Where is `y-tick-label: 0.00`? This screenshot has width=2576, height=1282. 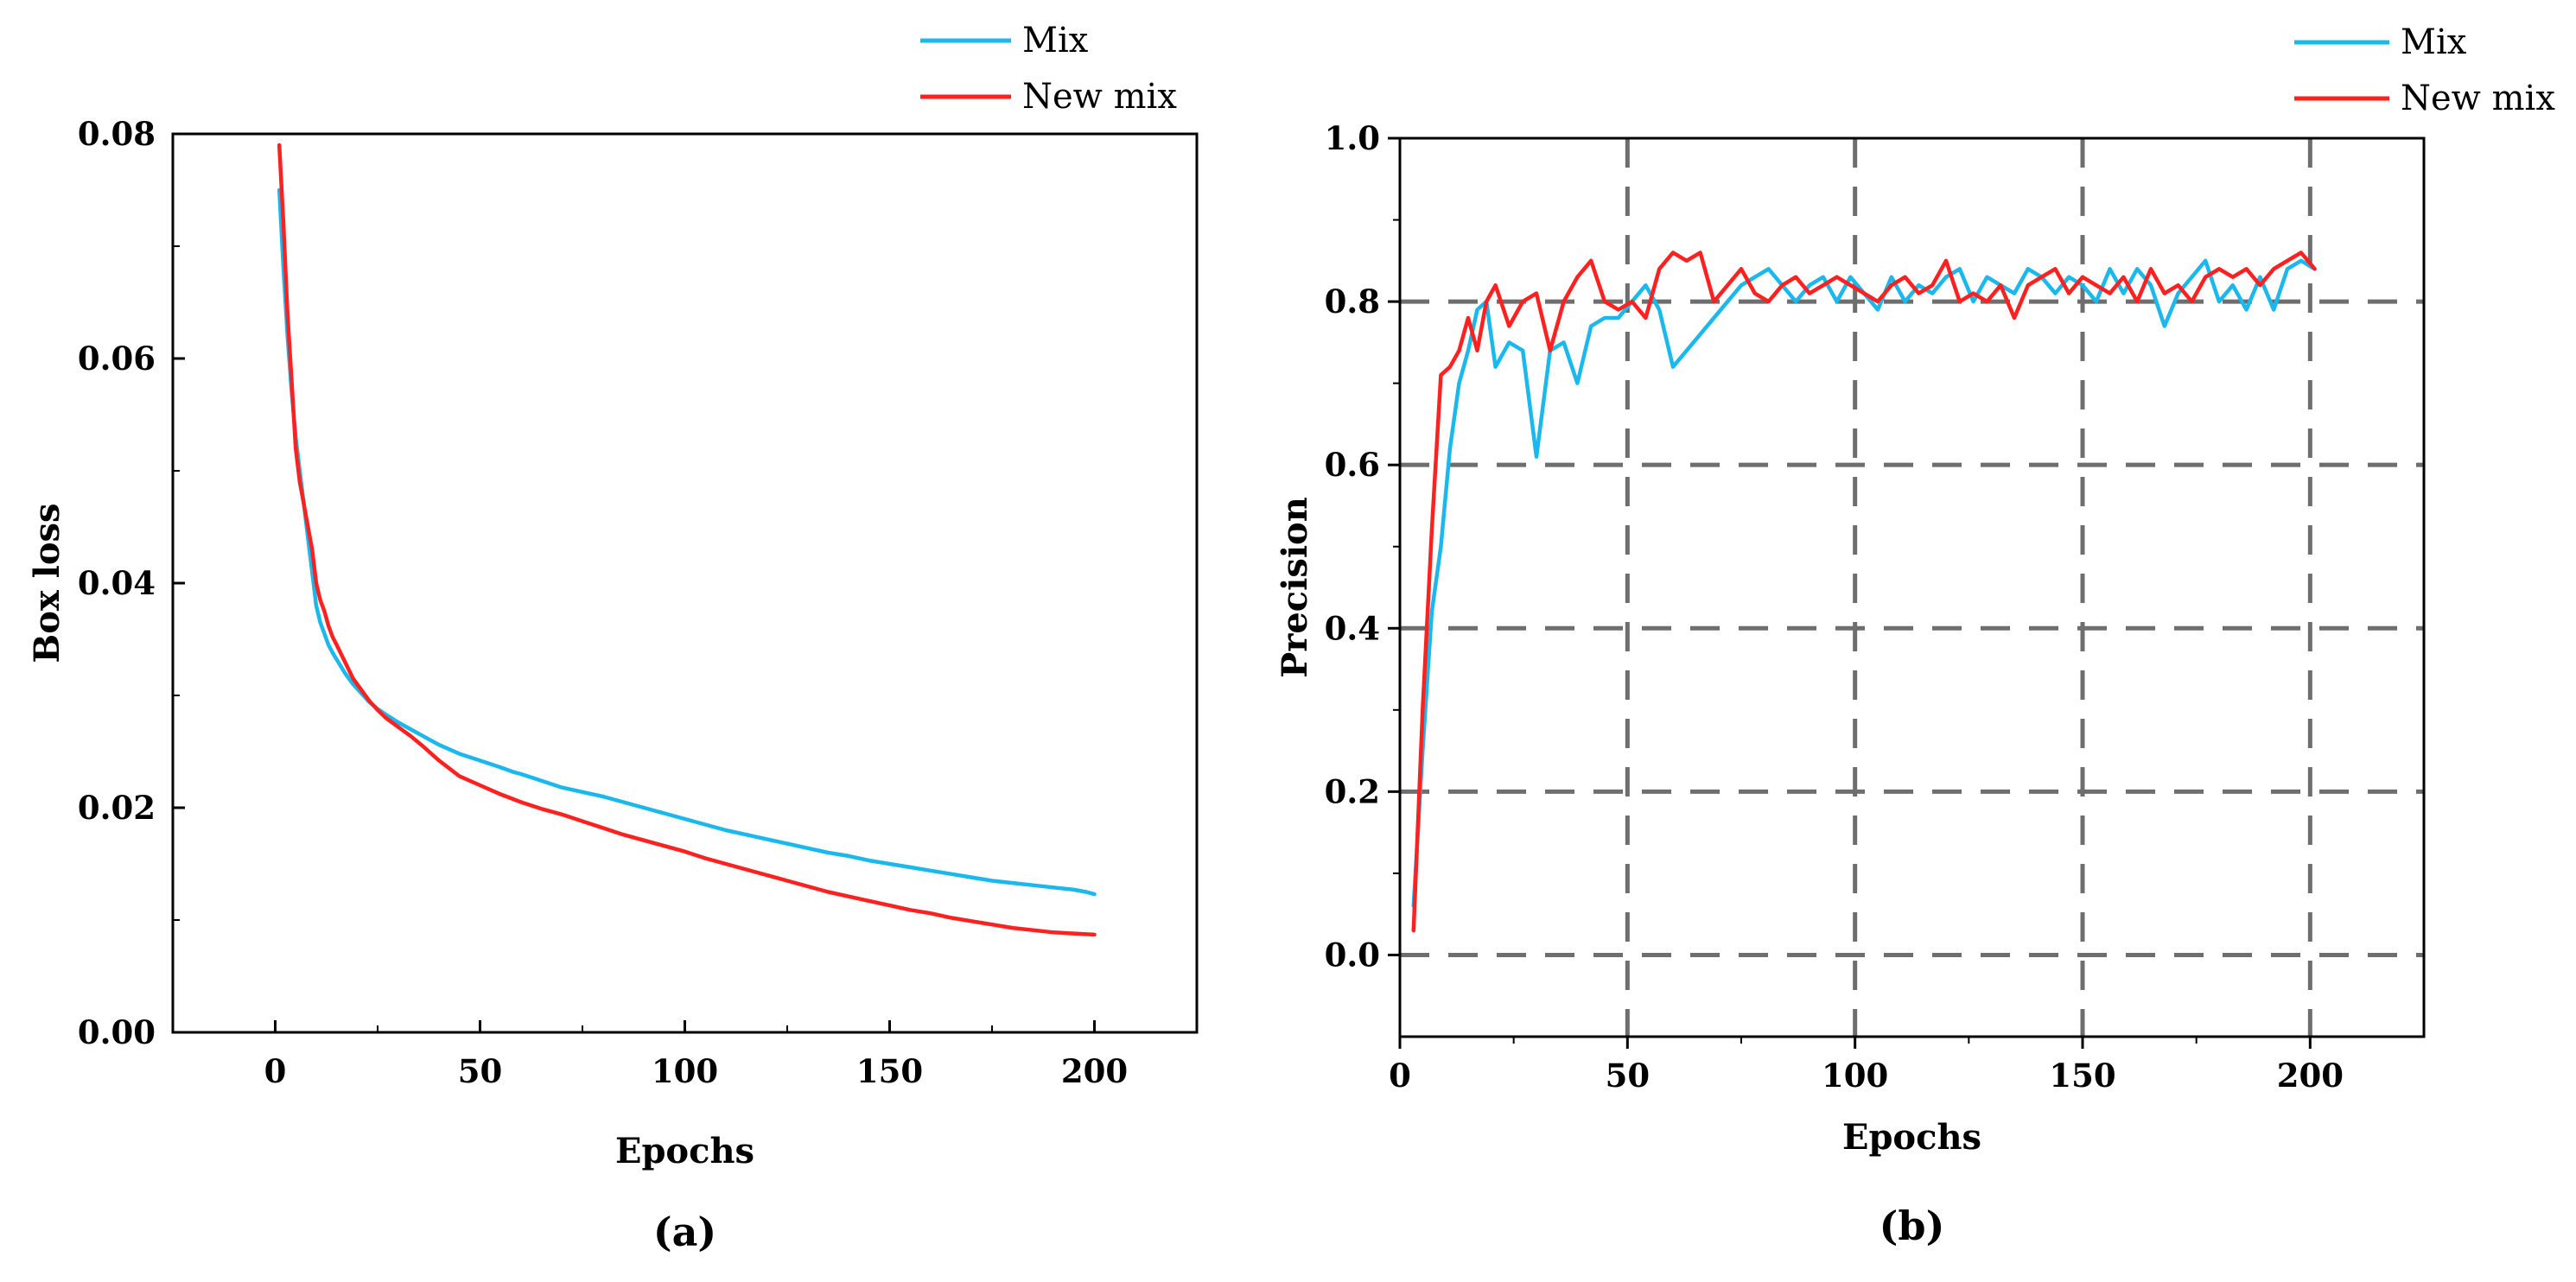 y-tick-label: 0.00 is located at coordinates (117, 1032).